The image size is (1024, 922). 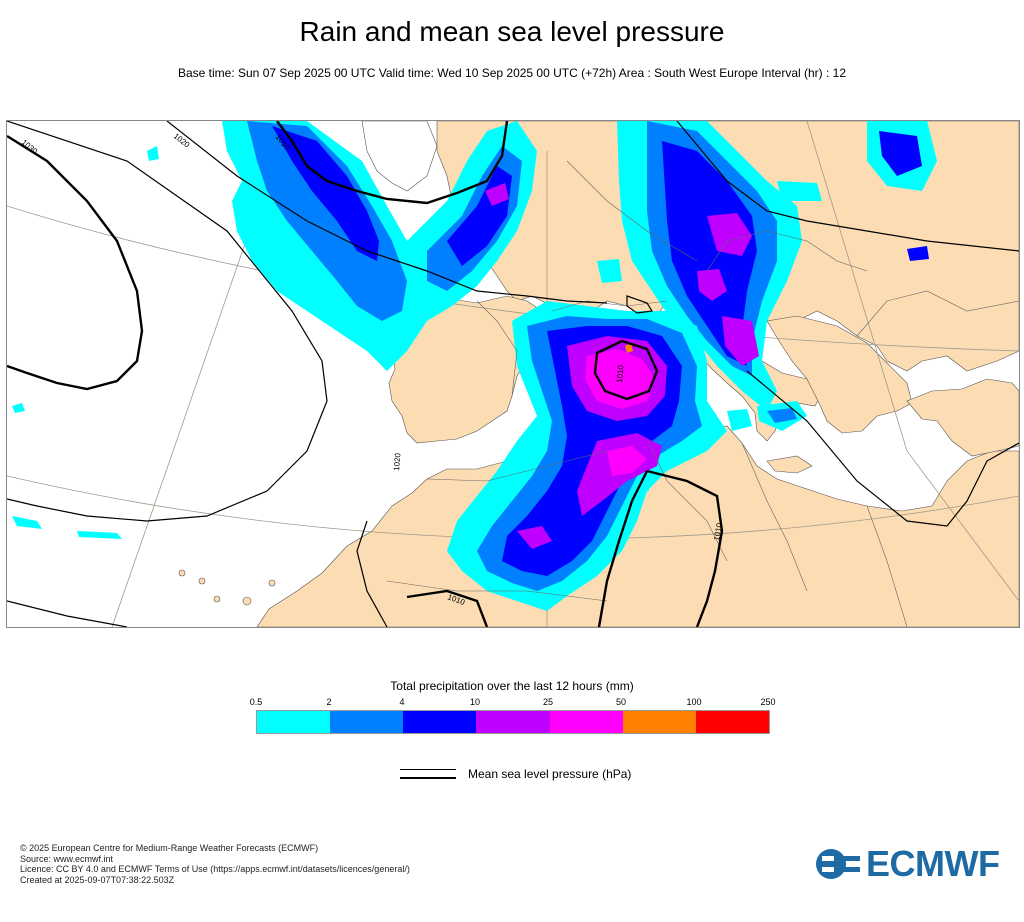 What do you see at coordinates (789, 464) in the screenshot?
I see `land-sicily` at bounding box center [789, 464].